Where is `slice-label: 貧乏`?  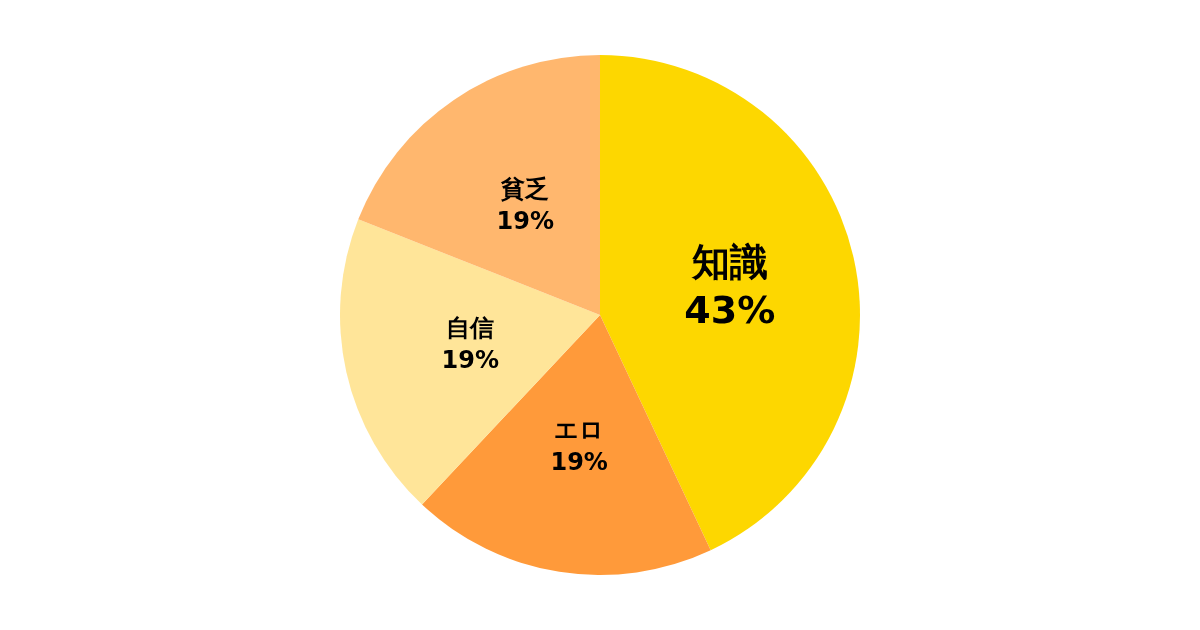
slice-label: 貧乏 is located at coordinates (525, 189).